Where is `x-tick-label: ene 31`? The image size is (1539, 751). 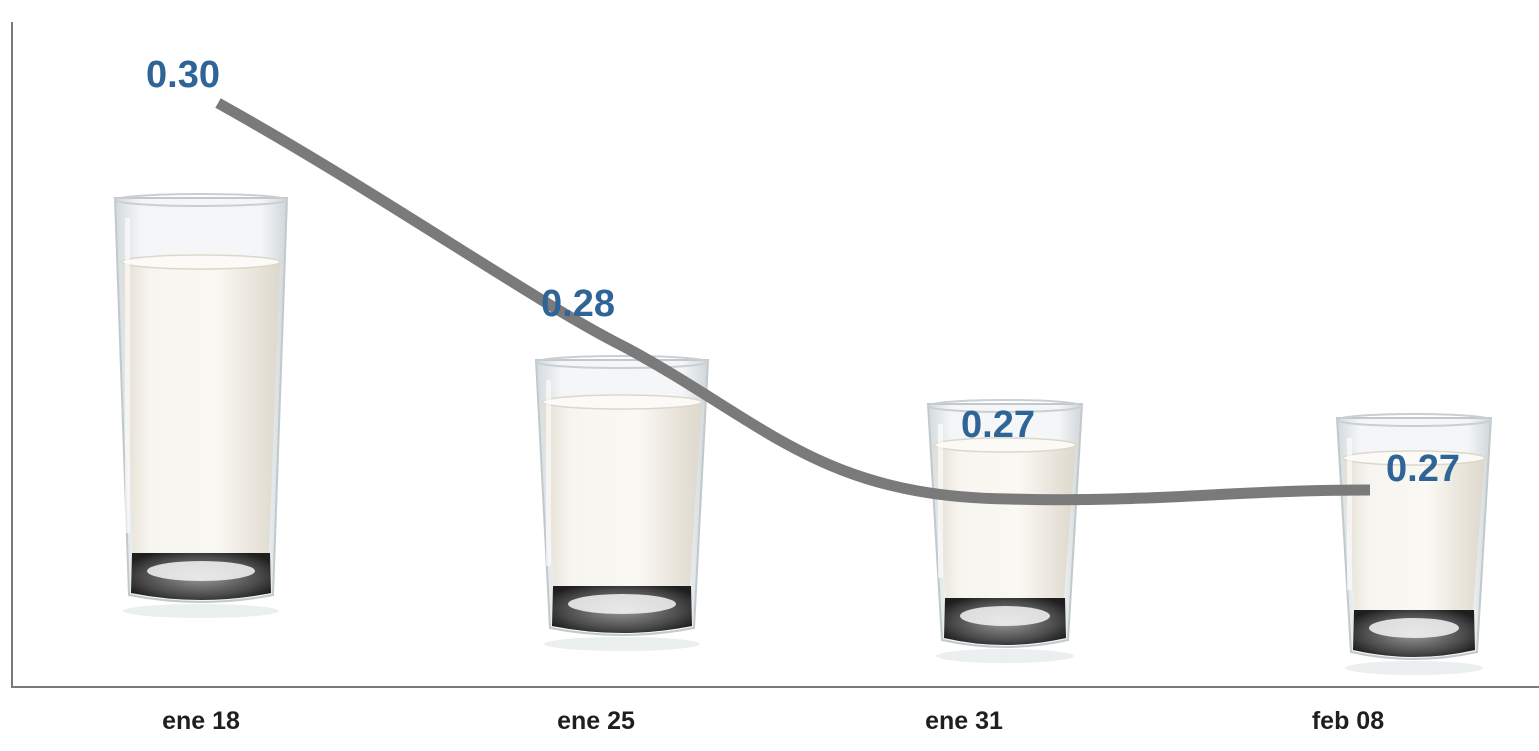 x-tick-label: ene 31 is located at coordinates (964, 721).